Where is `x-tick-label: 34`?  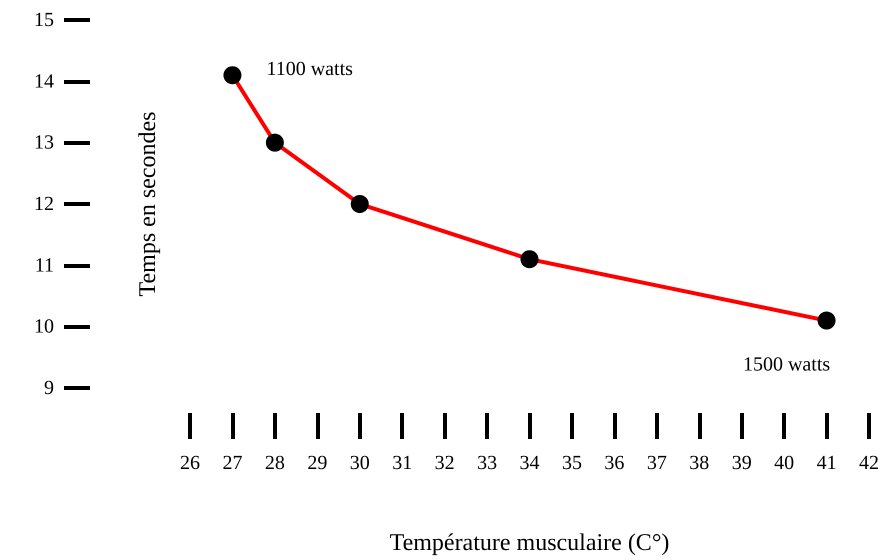 x-tick-label: 34 is located at coordinates (530, 463).